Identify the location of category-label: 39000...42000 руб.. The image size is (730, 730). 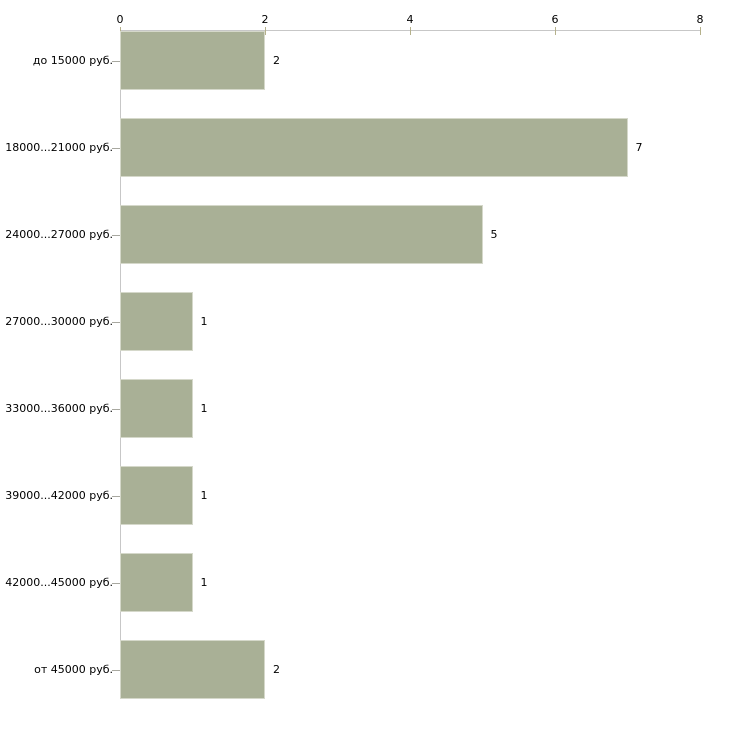
(59, 495).